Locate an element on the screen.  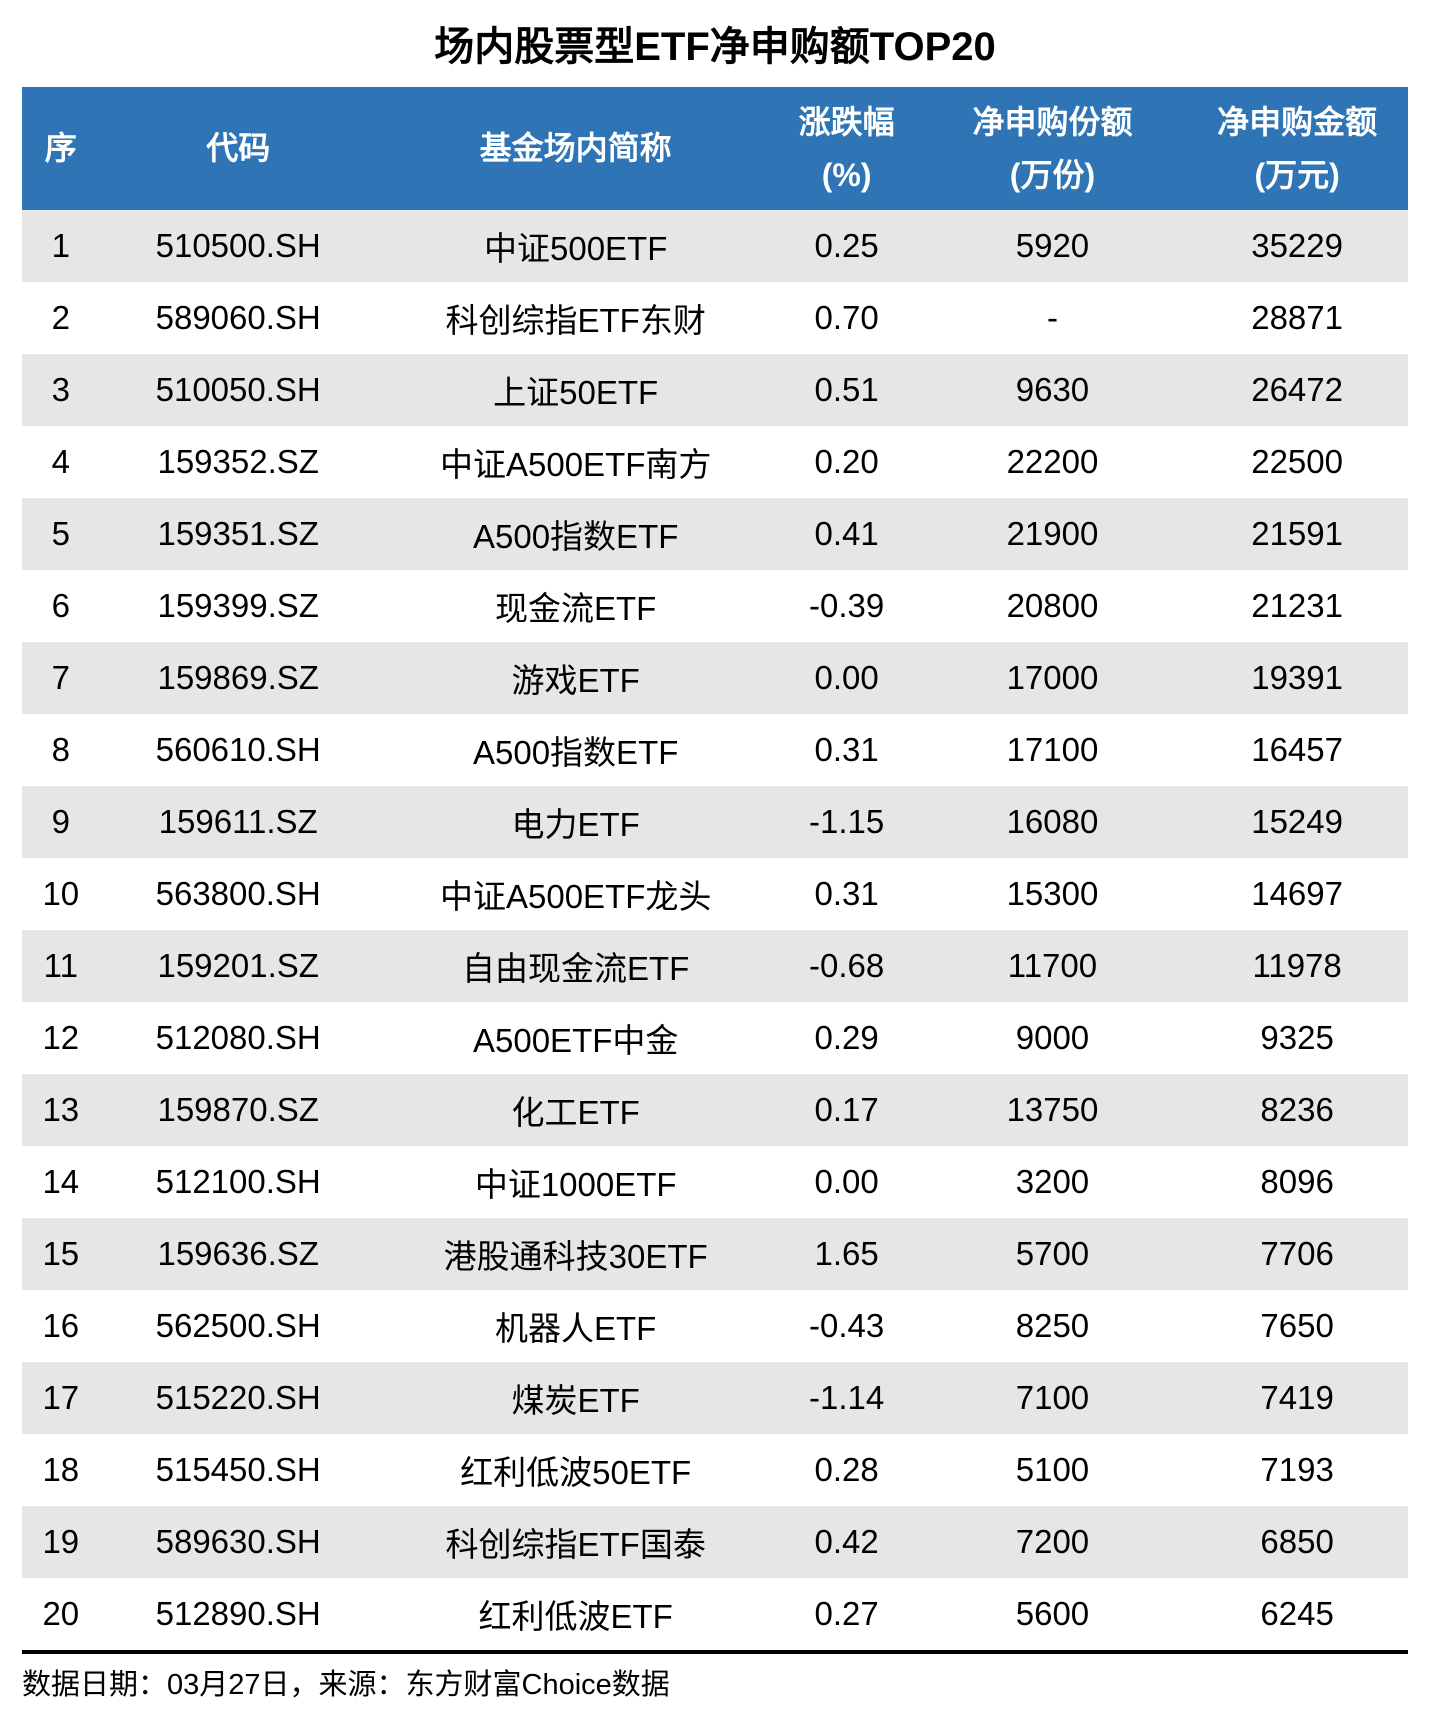
cell-fund-name: 电力ETF is located at coordinates (575, 822).